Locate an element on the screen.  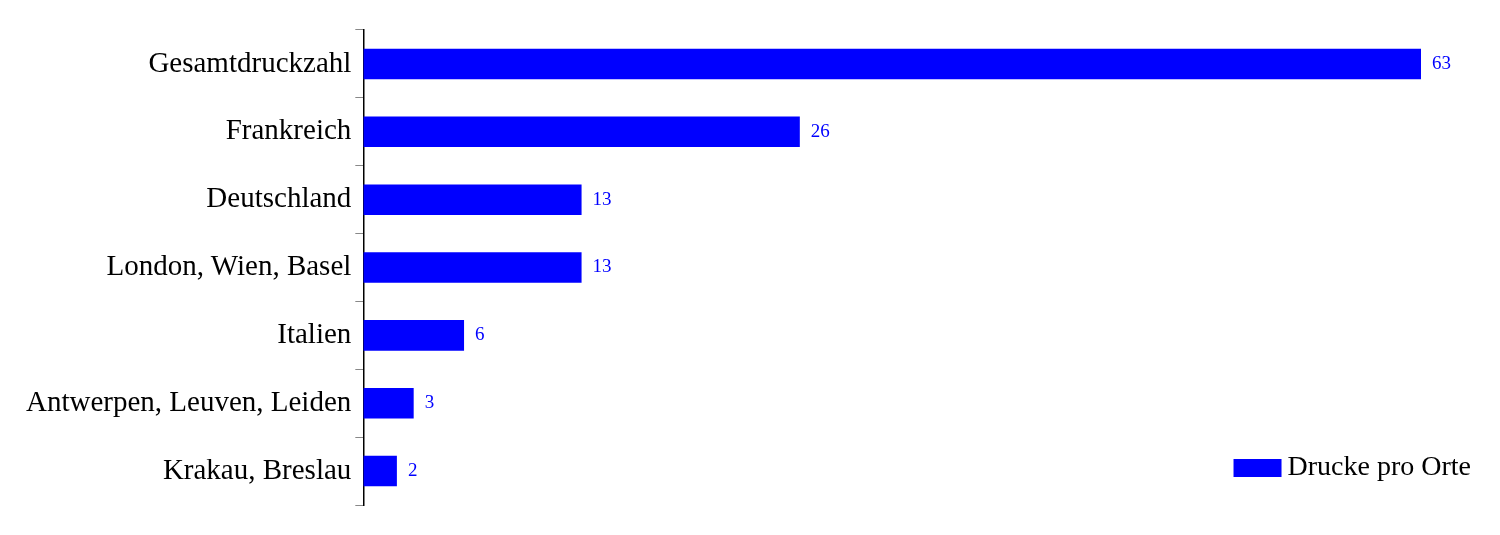
data-label: 6 is located at coordinates (480, 334).